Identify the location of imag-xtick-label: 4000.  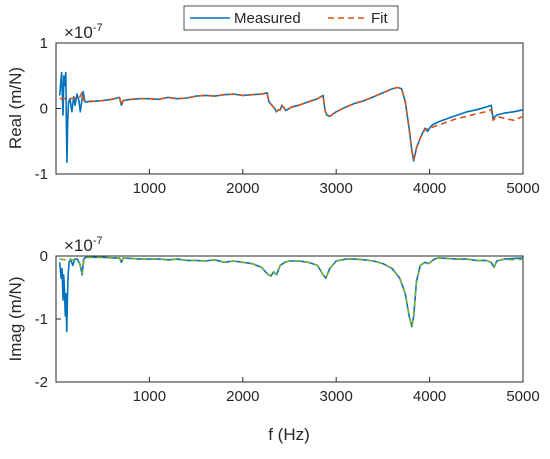
(429, 396).